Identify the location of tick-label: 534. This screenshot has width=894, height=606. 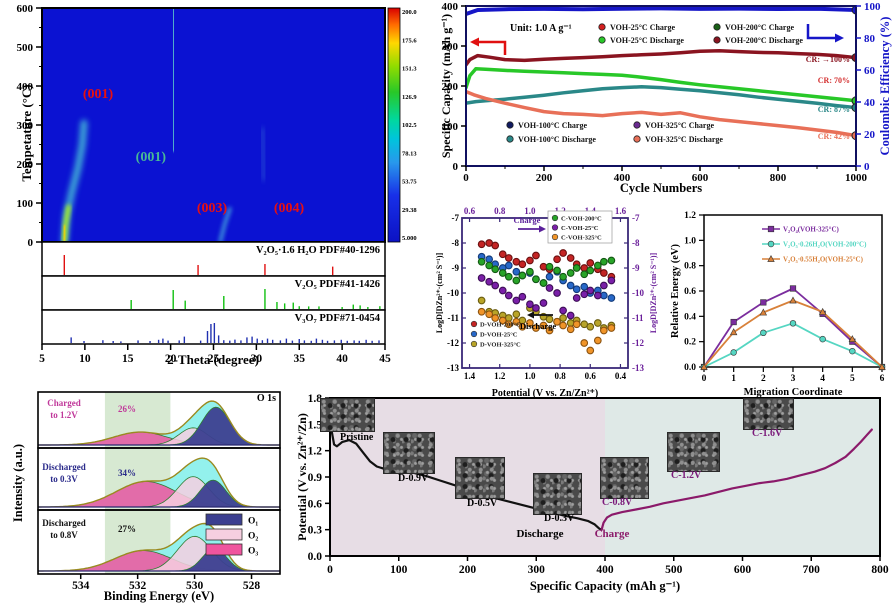
(81, 586).